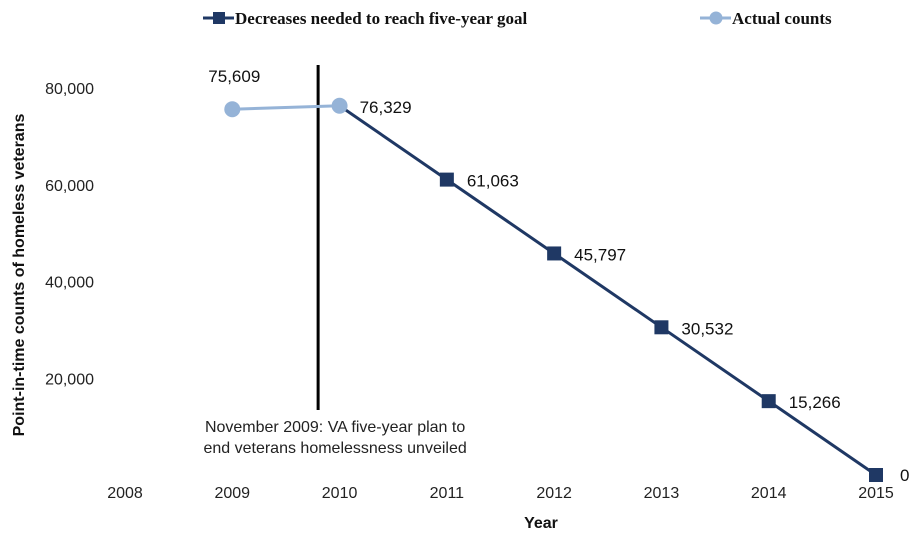 The image size is (915, 533). I want to click on y-axis: 20,000 40,000 60,000 80,000, so click(69, 234).